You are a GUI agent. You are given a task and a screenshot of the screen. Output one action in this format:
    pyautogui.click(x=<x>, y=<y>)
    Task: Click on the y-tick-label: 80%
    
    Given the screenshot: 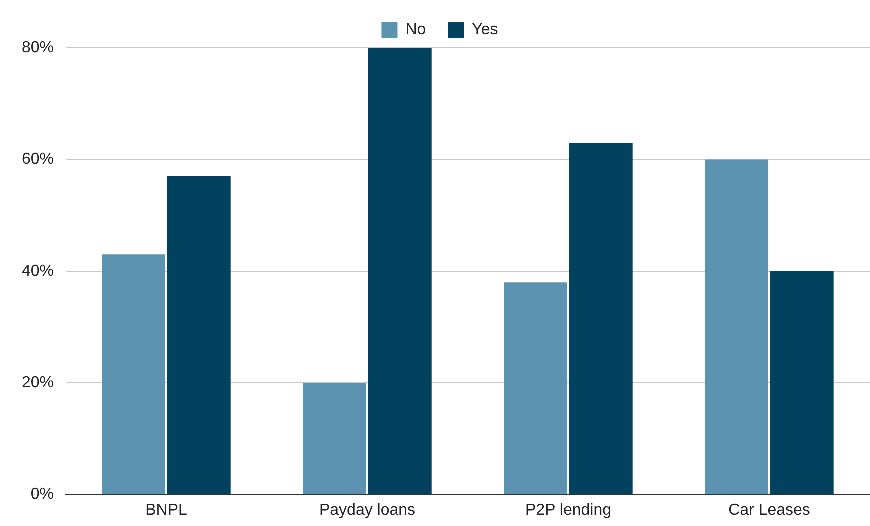 What is the action you would take?
    pyautogui.click(x=38, y=47)
    